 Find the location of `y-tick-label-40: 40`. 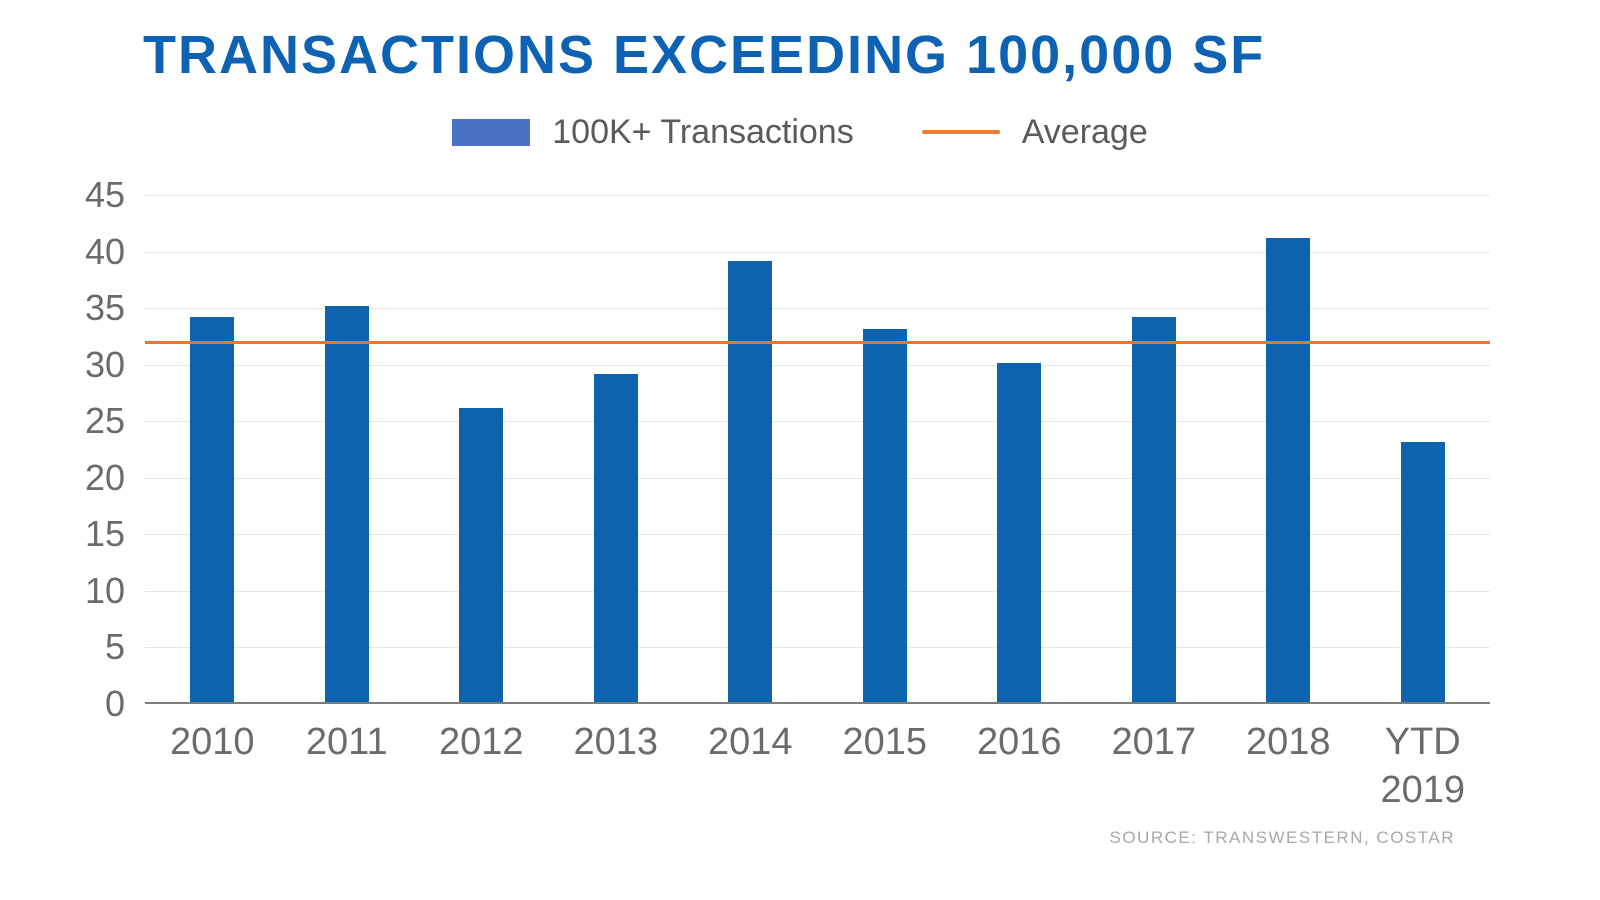

y-tick-label-40: 40 is located at coordinates (104, 251).